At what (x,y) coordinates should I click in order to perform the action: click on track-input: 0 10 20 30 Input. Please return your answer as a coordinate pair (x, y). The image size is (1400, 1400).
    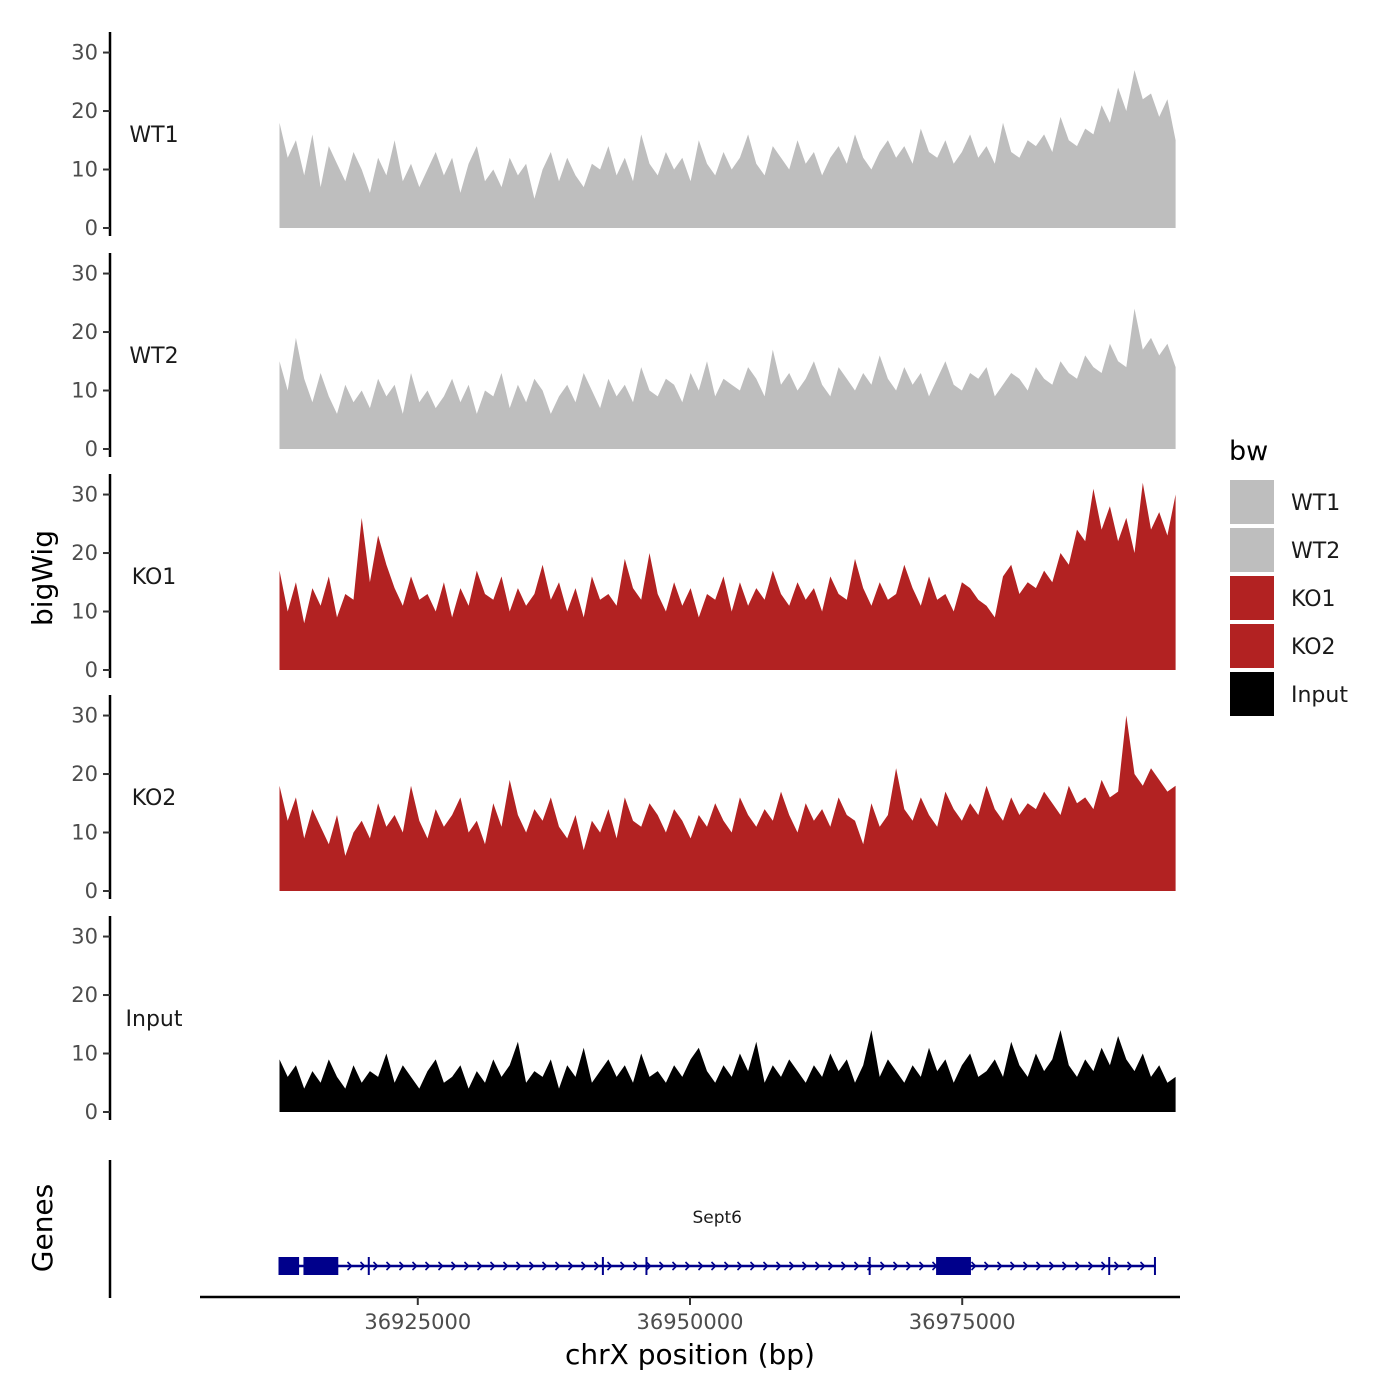
    Looking at the image, I should click on (623, 1020).